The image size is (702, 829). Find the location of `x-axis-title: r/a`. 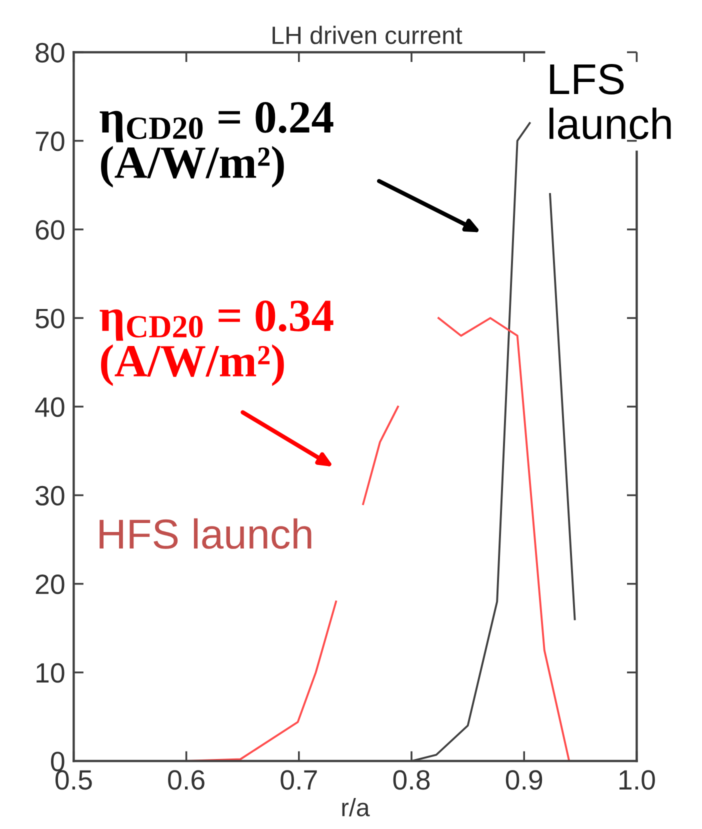

x-axis-title: r/a is located at coordinates (356, 807).